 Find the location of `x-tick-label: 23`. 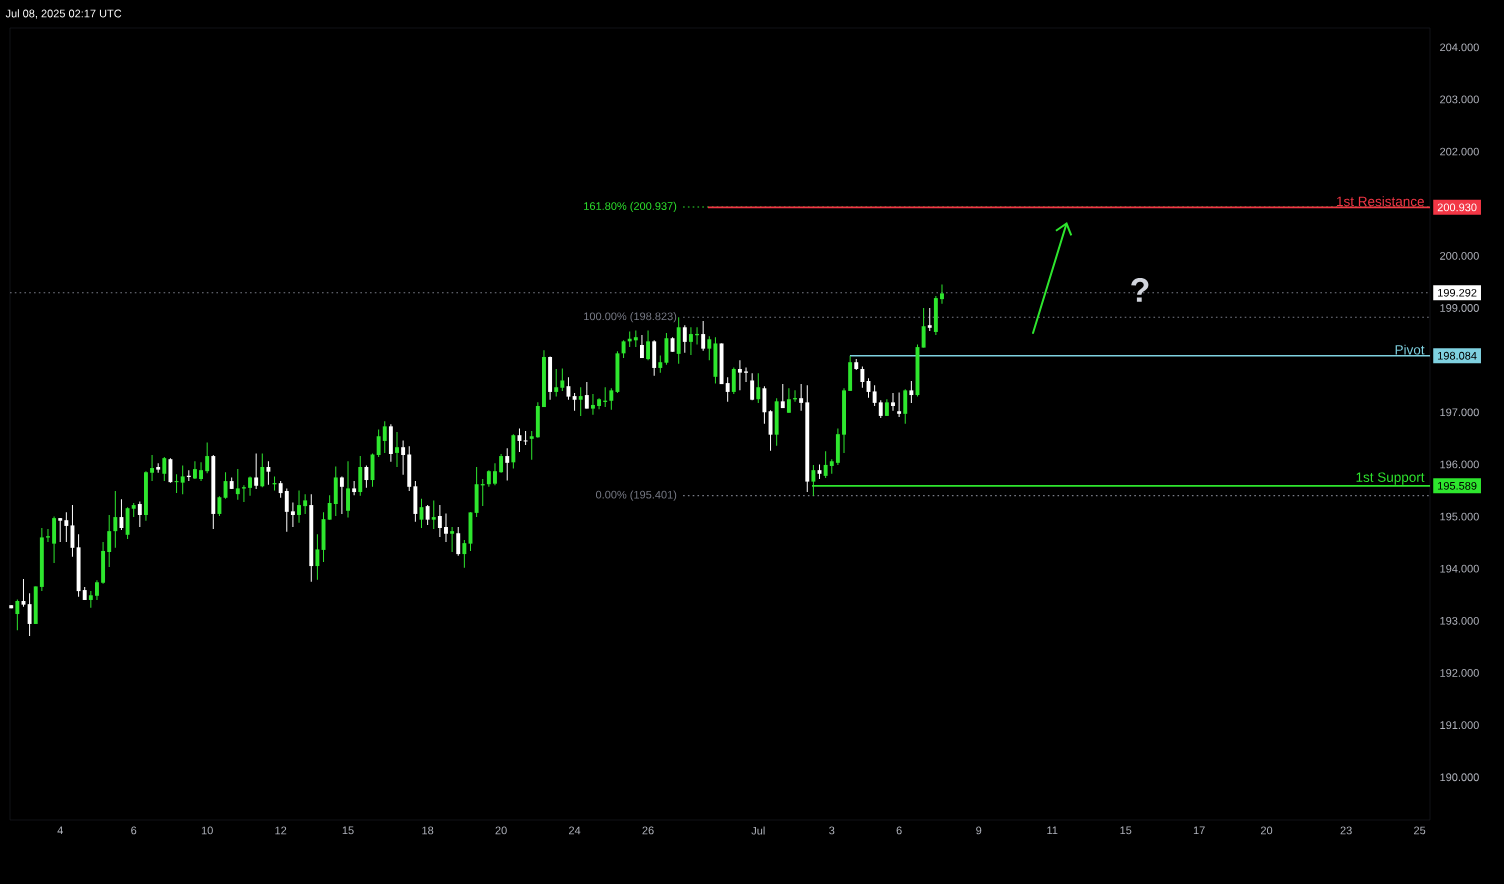

x-tick-label: 23 is located at coordinates (1346, 830).